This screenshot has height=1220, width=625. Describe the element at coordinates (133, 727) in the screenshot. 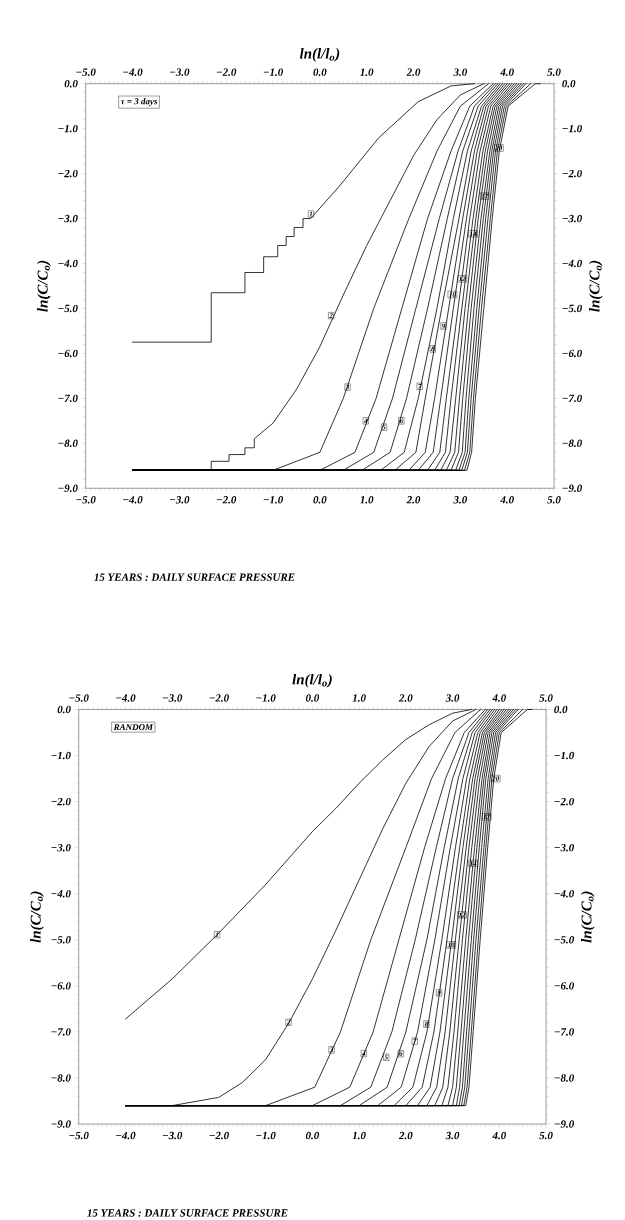

I see `annotation: RANDOM` at that location.